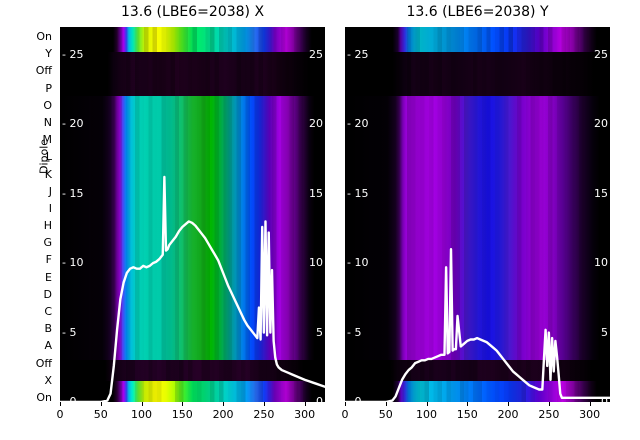  What do you see at coordinates (50, 191) in the screenshot?
I see `category-tick-left: J` at bounding box center [50, 191].